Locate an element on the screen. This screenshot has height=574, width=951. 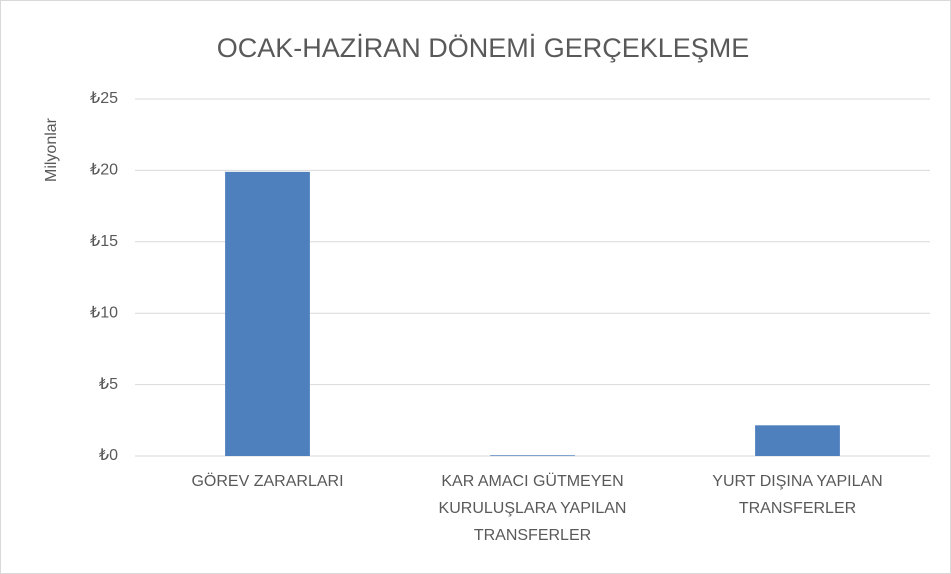
y-axis-label: Milyonlar is located at coordinates (51, 149).